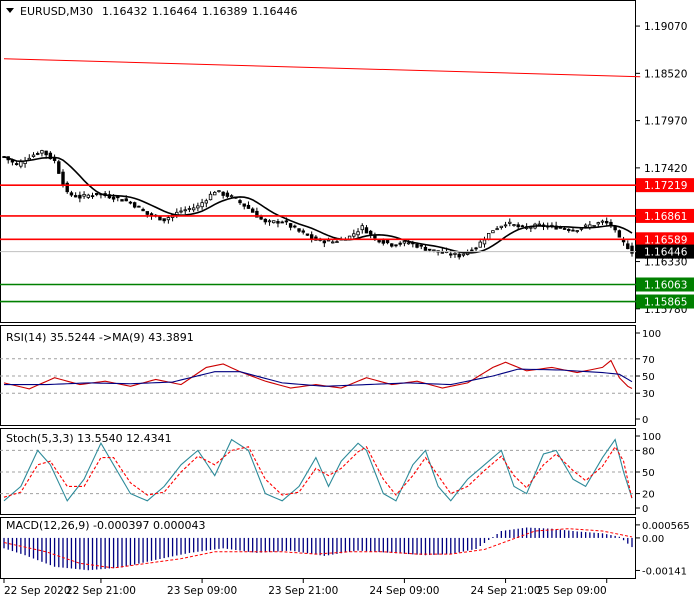 The image size is (700, 600). I want to click on price-y-tick-label: 1.17420, so click(665, 169).